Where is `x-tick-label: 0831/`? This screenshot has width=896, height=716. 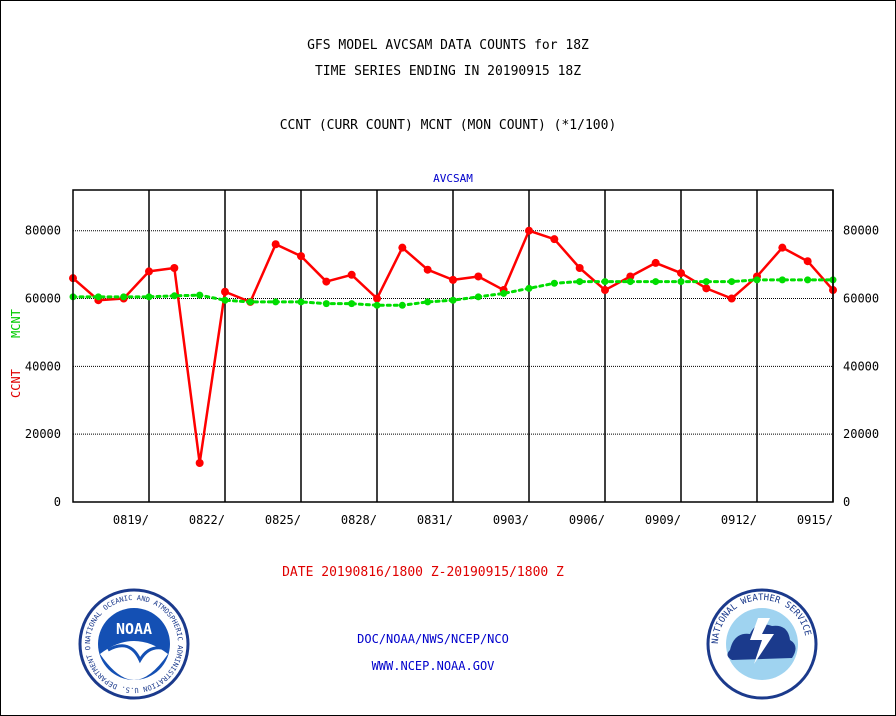 x-tick-label: 0831/ is located at coordinates (435, 520).